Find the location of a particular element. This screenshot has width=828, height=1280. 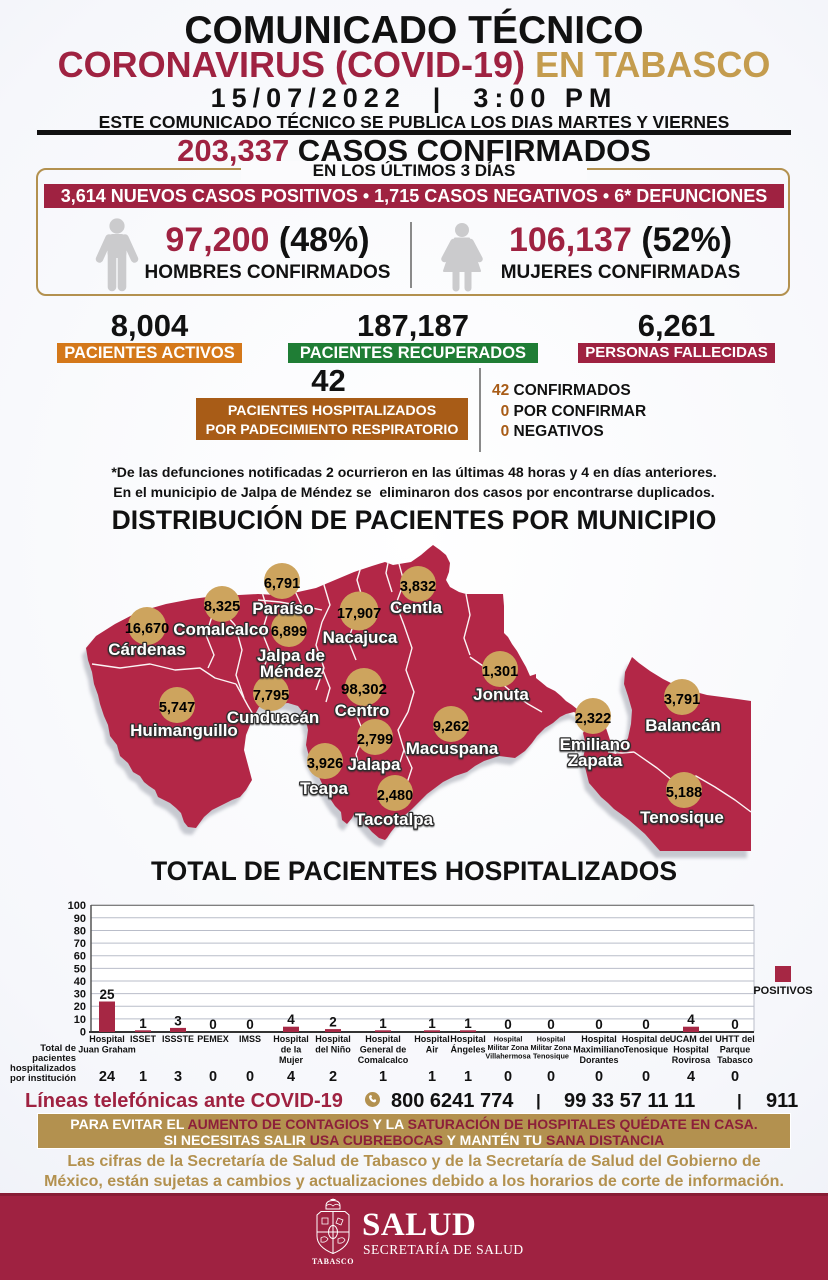

svg-text: pacientes is located at coordinates (54, 1058).